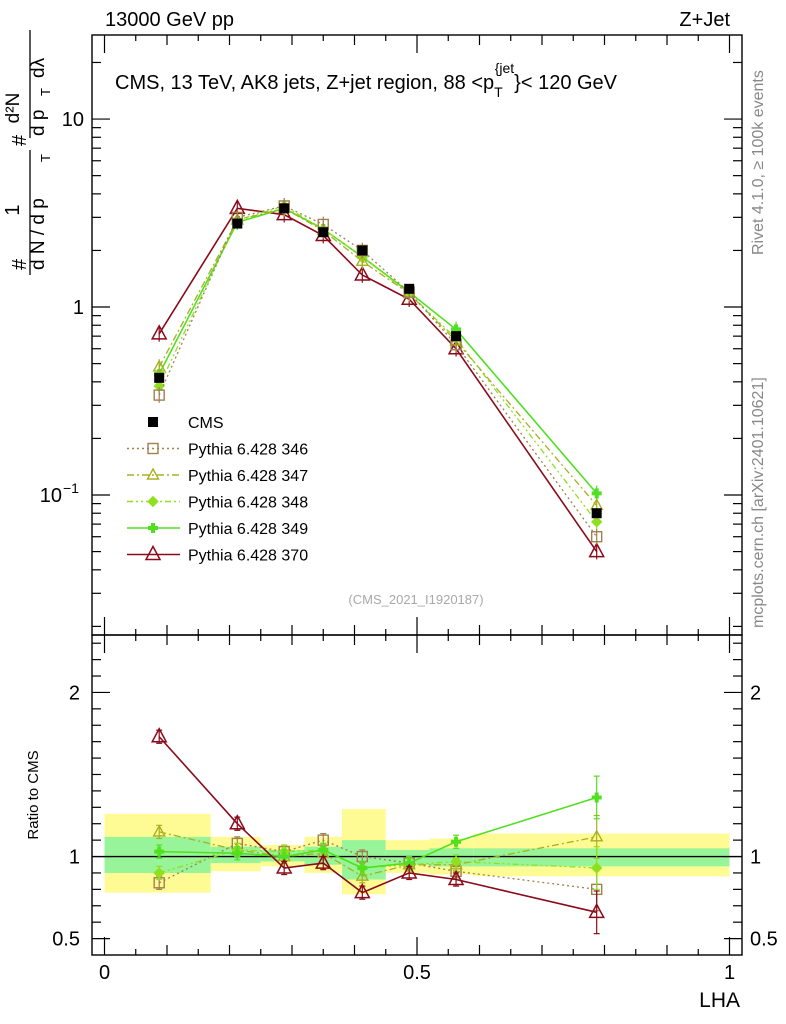 The image size is (786, 1024). I want to click on ratio-y-tick-label-right: 1, so click(755, 858).